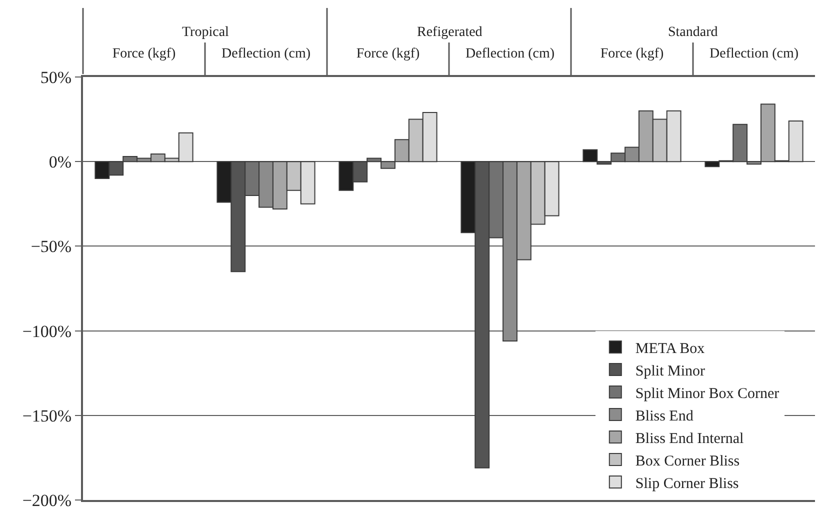 This screenshot has width=825, height=520. Describe the element at coordinates (689, 438) in the screenshot. I see `legend-label: Bliss End Internal` at that location.